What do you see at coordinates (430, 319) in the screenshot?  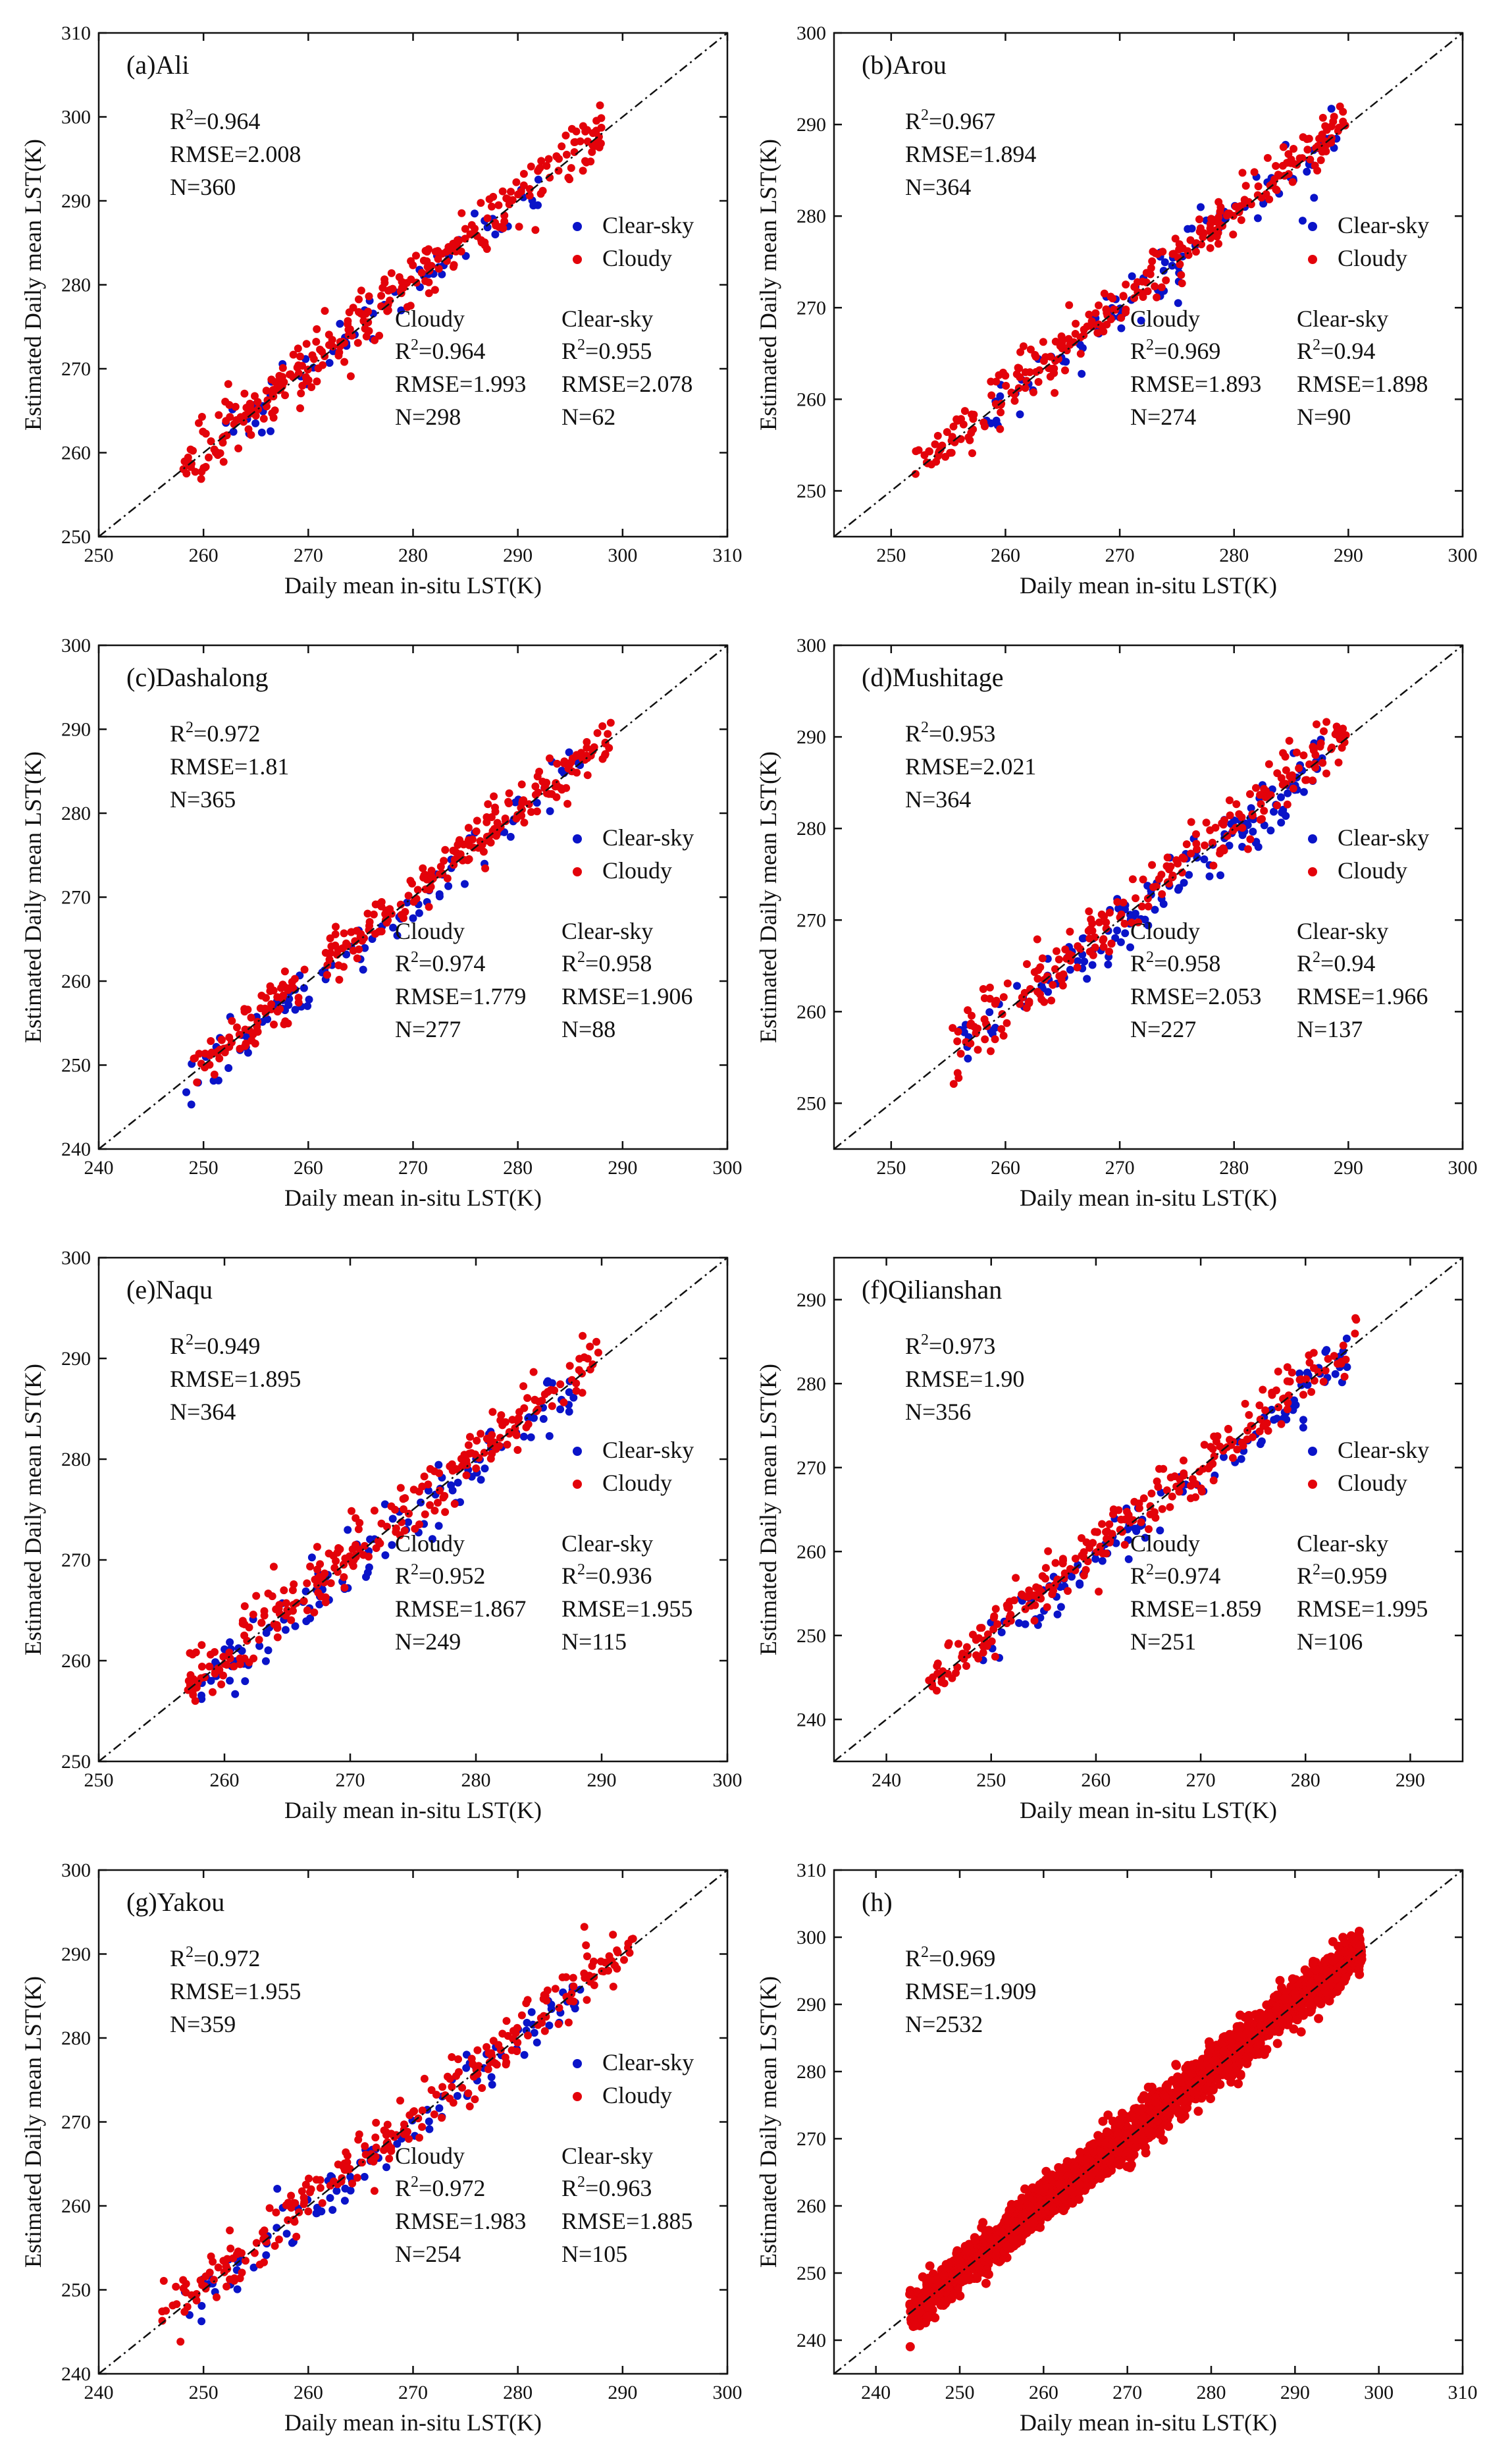 I see `group-title: Cloudy` at bounding box center [430, 319].